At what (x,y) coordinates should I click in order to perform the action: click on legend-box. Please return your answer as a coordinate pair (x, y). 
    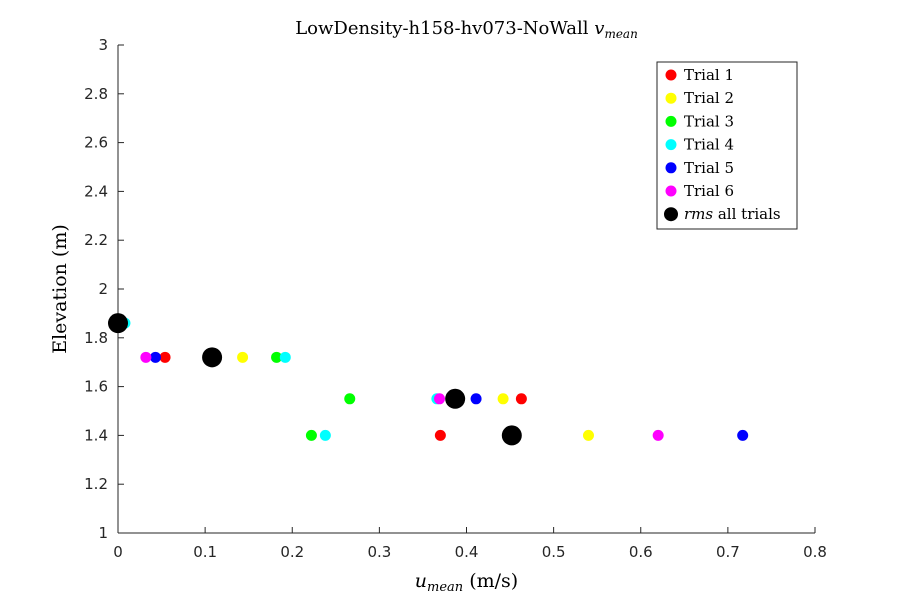
    Looking at the image, I should click on (727, 145).